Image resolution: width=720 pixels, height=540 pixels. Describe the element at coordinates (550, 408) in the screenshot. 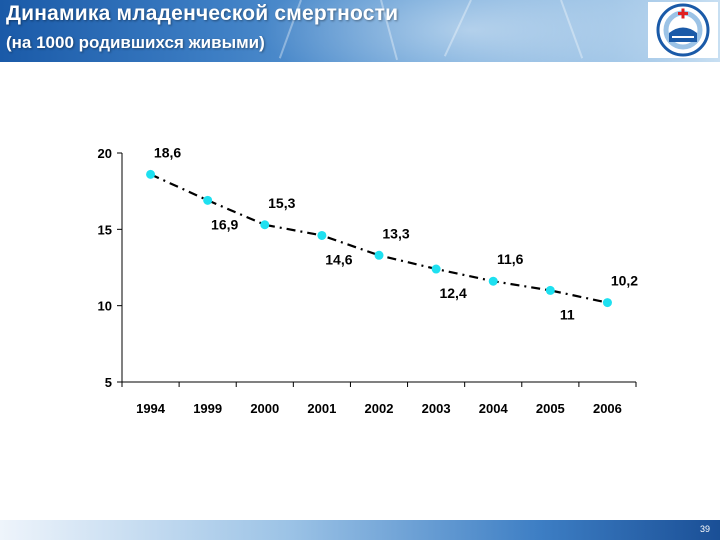

I see `x-tick-label: 2005` at that location.